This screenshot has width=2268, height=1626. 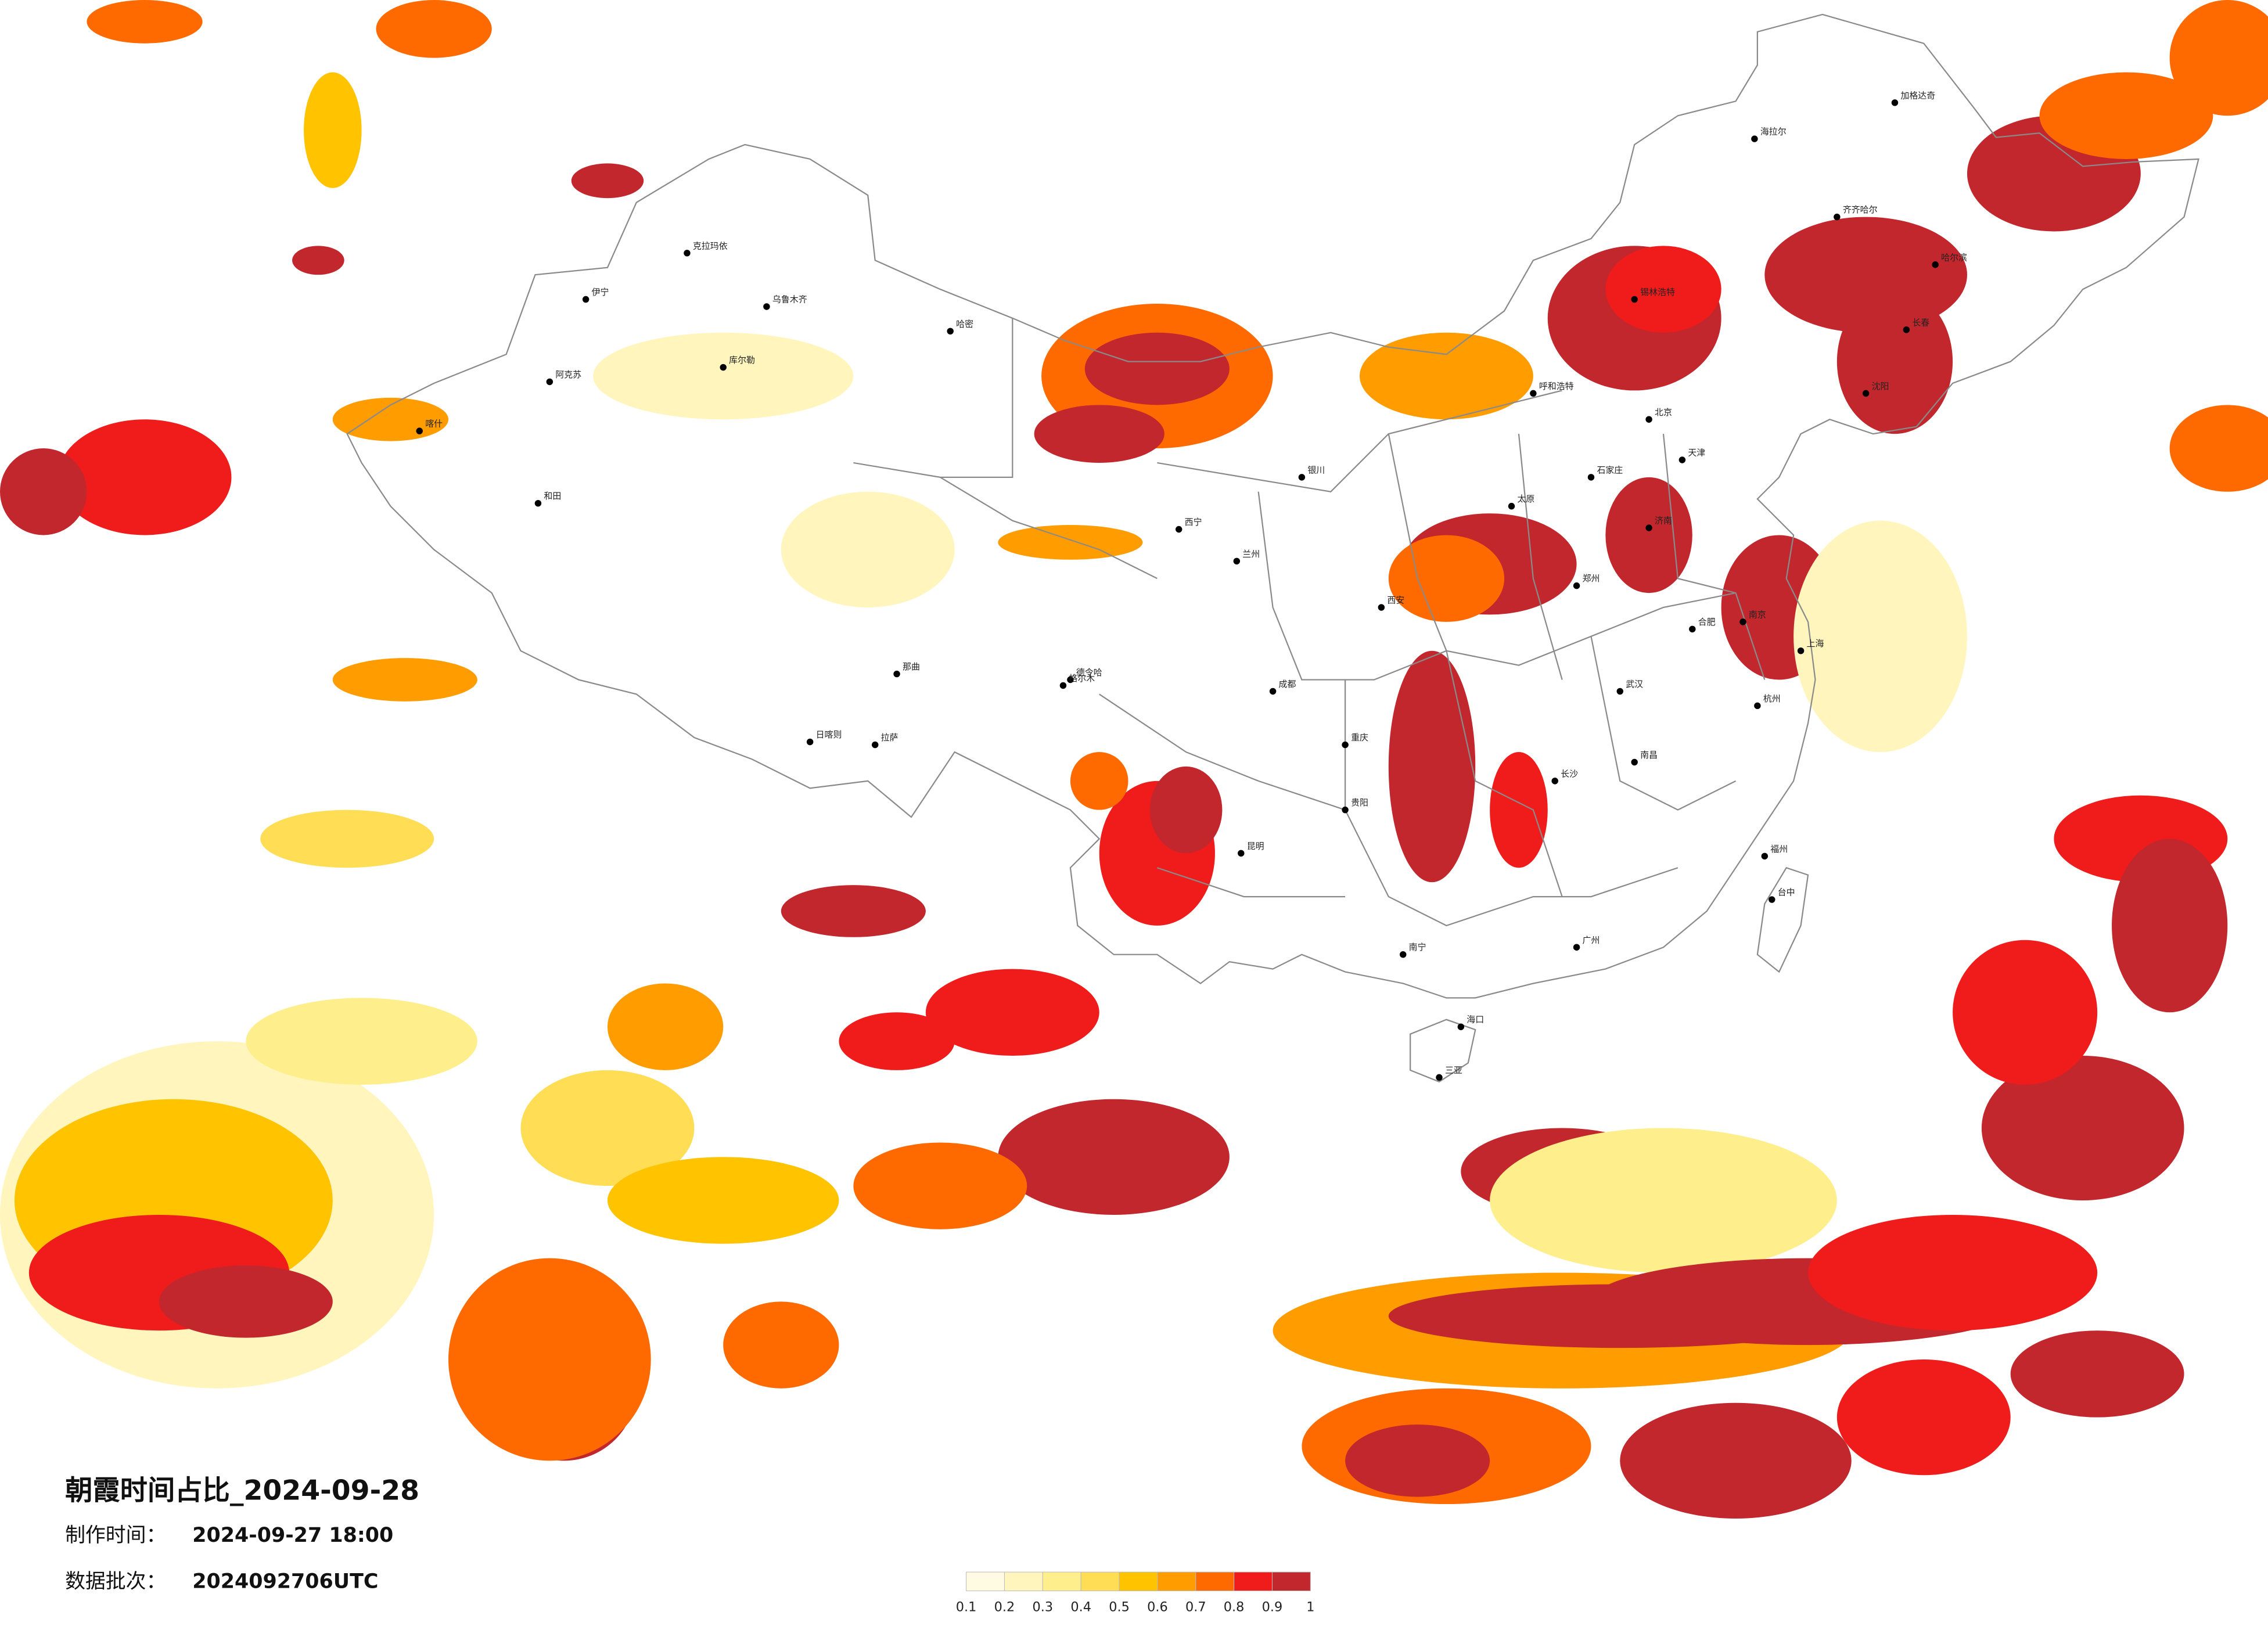 What do you see at coordinates (1004, 1606) in the screenshot?
I see `colorbar-tick-label: 0.2` at bounding box center [1004, 1606].